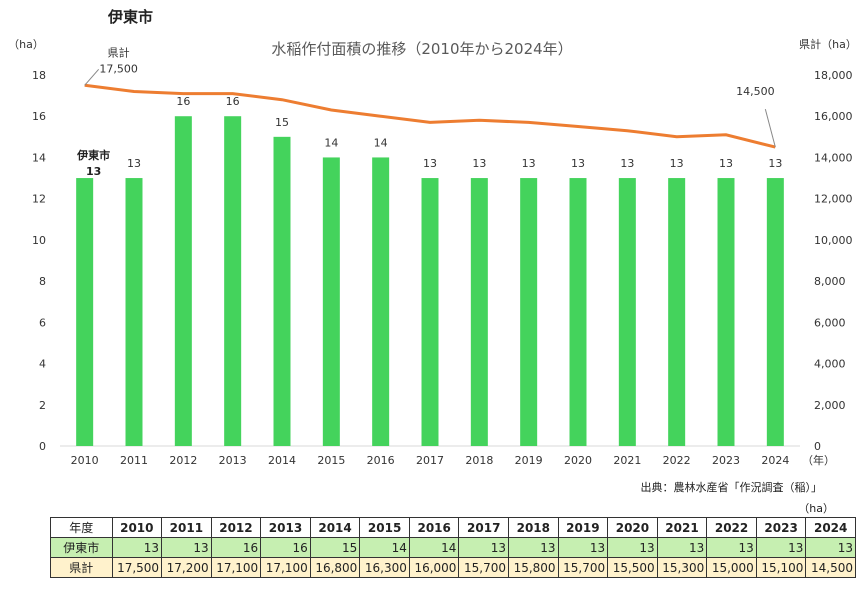 The width and height of the screenshot is (856, 593). What do you see at coordinates (583, 527) in the screenshot?
I see `table-year-cell: 2019` at bounding box center [583, 527].